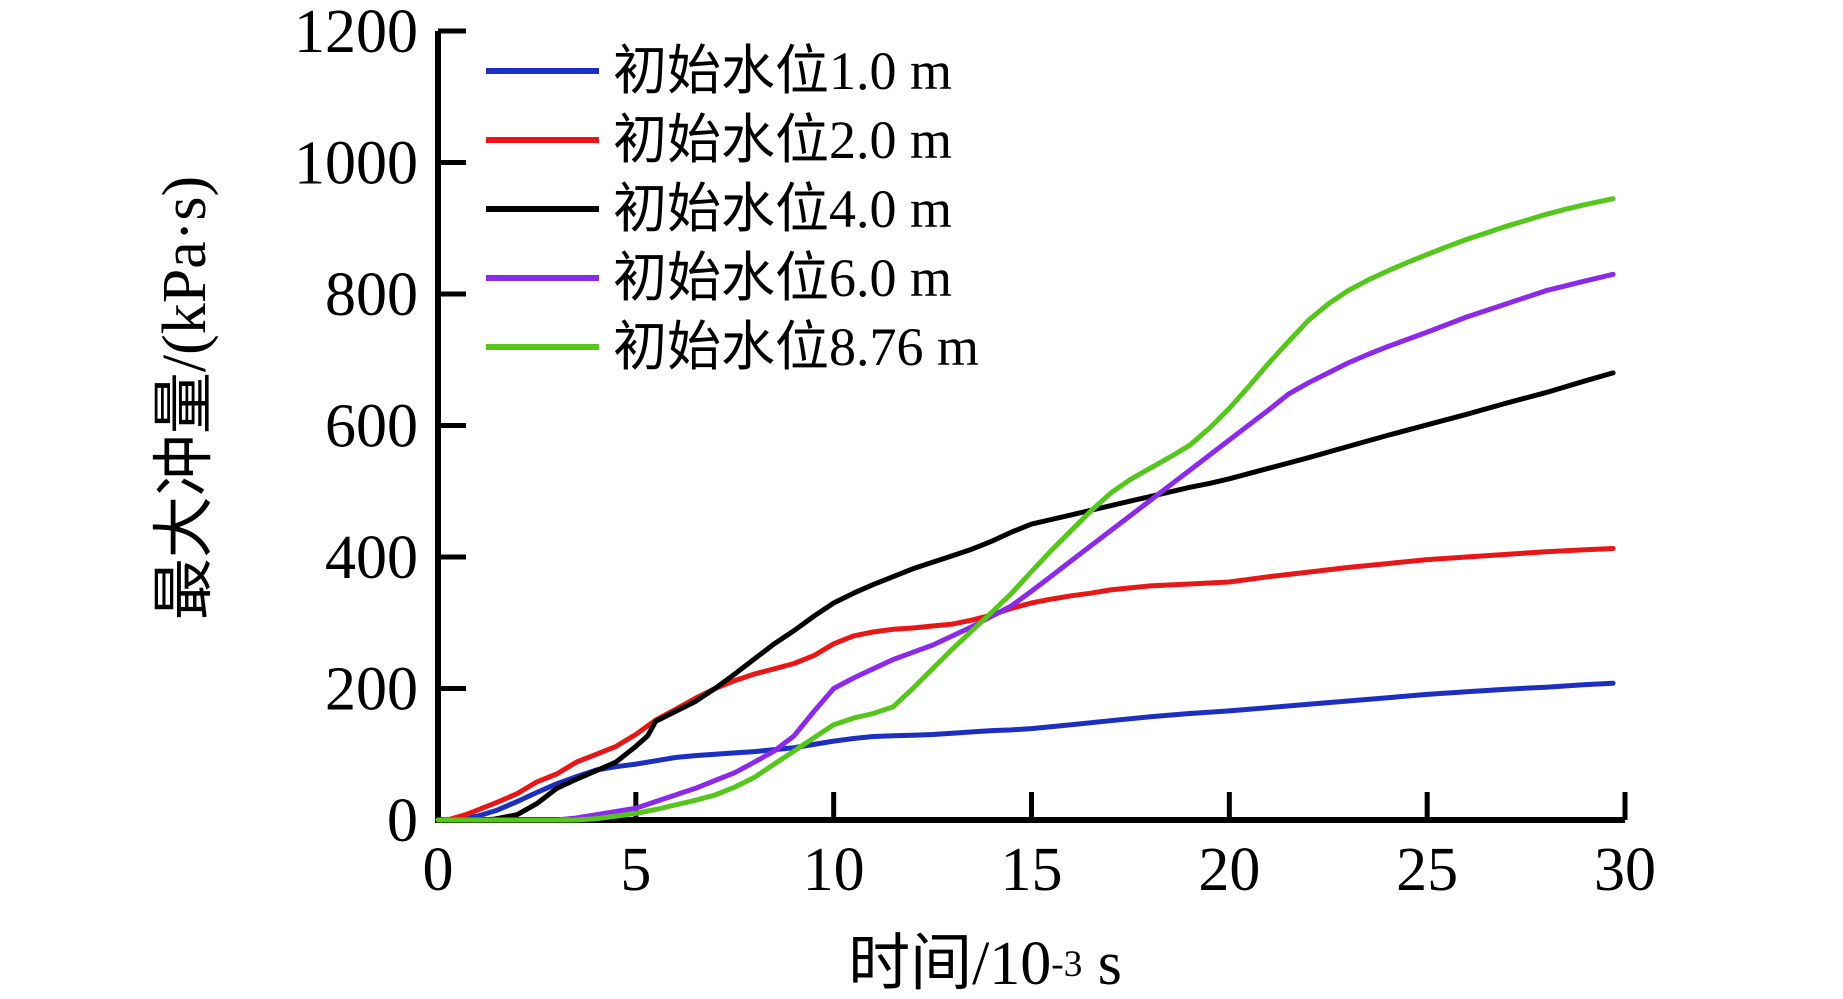 This screenshot has width=1843, height=999. Describe the element at coordinates (1067, 964) in the screenshot. I see `x-axis-title-superscript: -3` at that location.